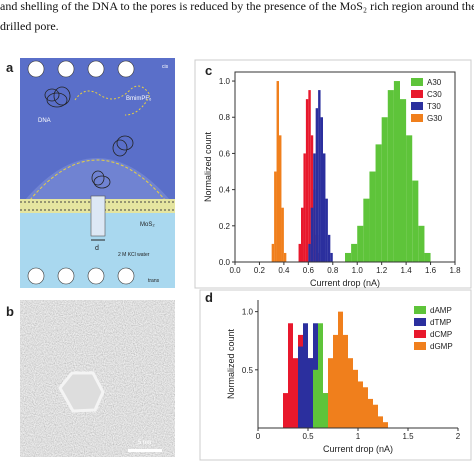 Image resolution: width=474 pixels, height=463 pixels. Describe the element at coordinates (455, 270) in the screenshot. I see `x-tick-label: 1.8` at that location.